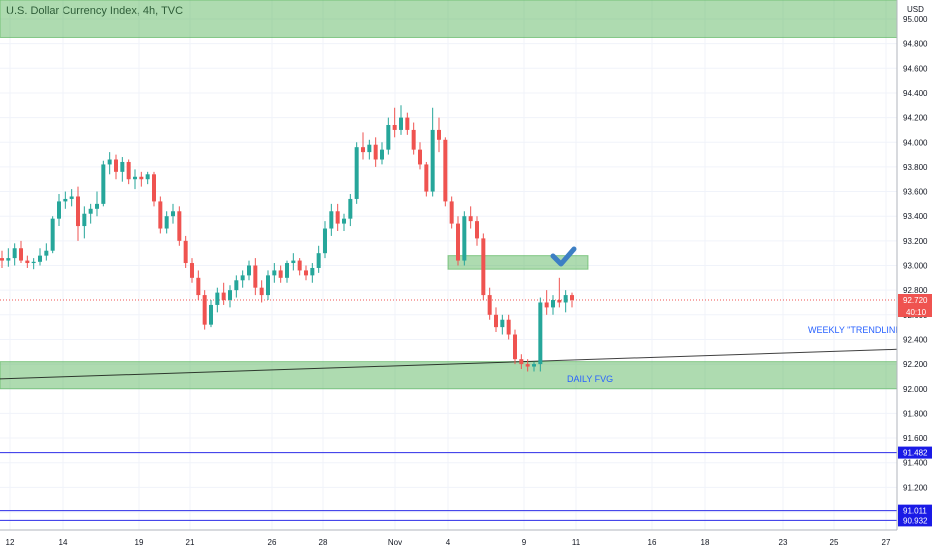 Image resolution: width=932 pixels, height=550 pixels. What do you see at coordinates (63, 542) in the screenshot?
I see `x-tick-label: 14` at bounding box center [63, 542].